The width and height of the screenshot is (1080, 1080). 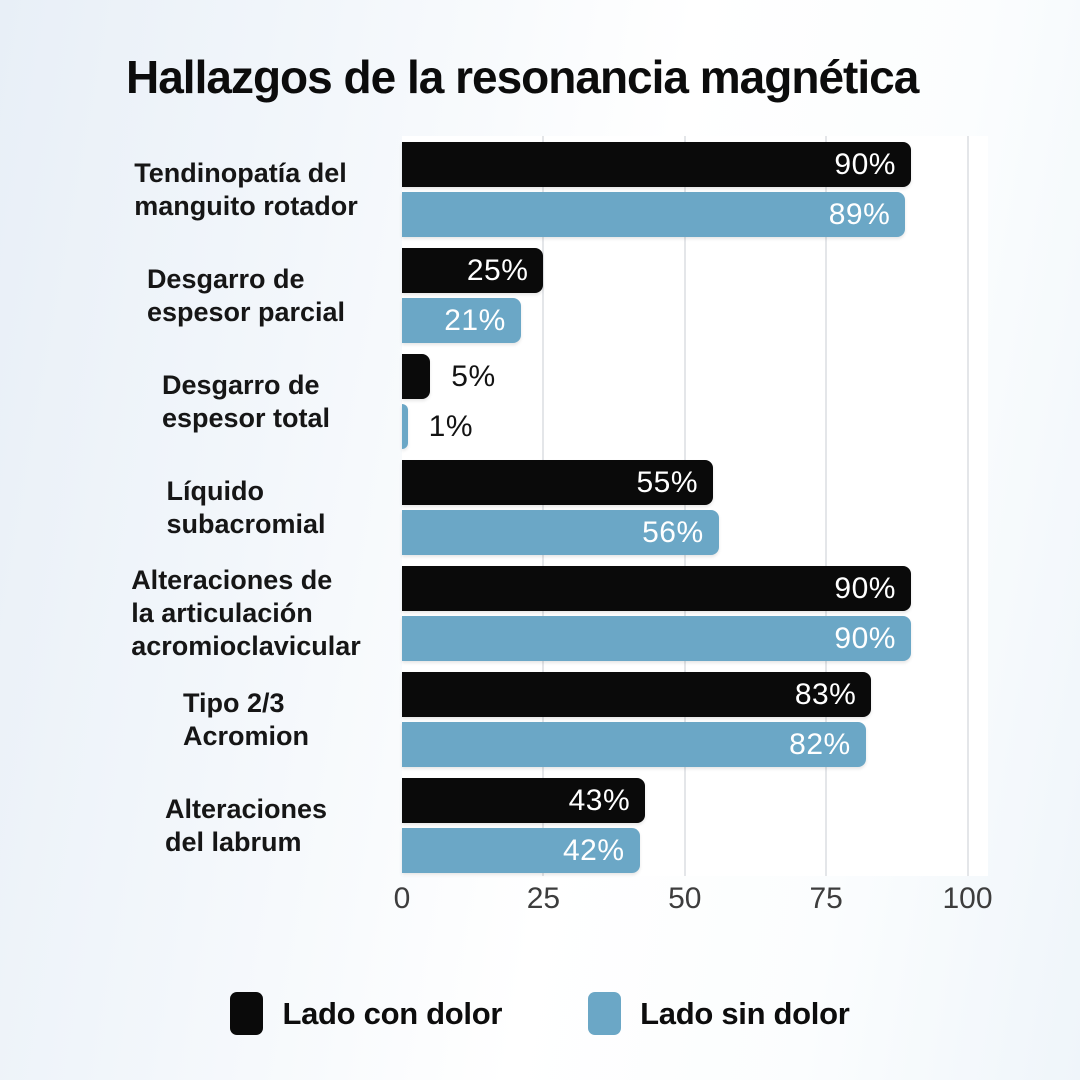 What do you see at coordinates (820, 744) in the screenshot?
I see `bar-value-label: 82%` at bounding box center [820, 744].